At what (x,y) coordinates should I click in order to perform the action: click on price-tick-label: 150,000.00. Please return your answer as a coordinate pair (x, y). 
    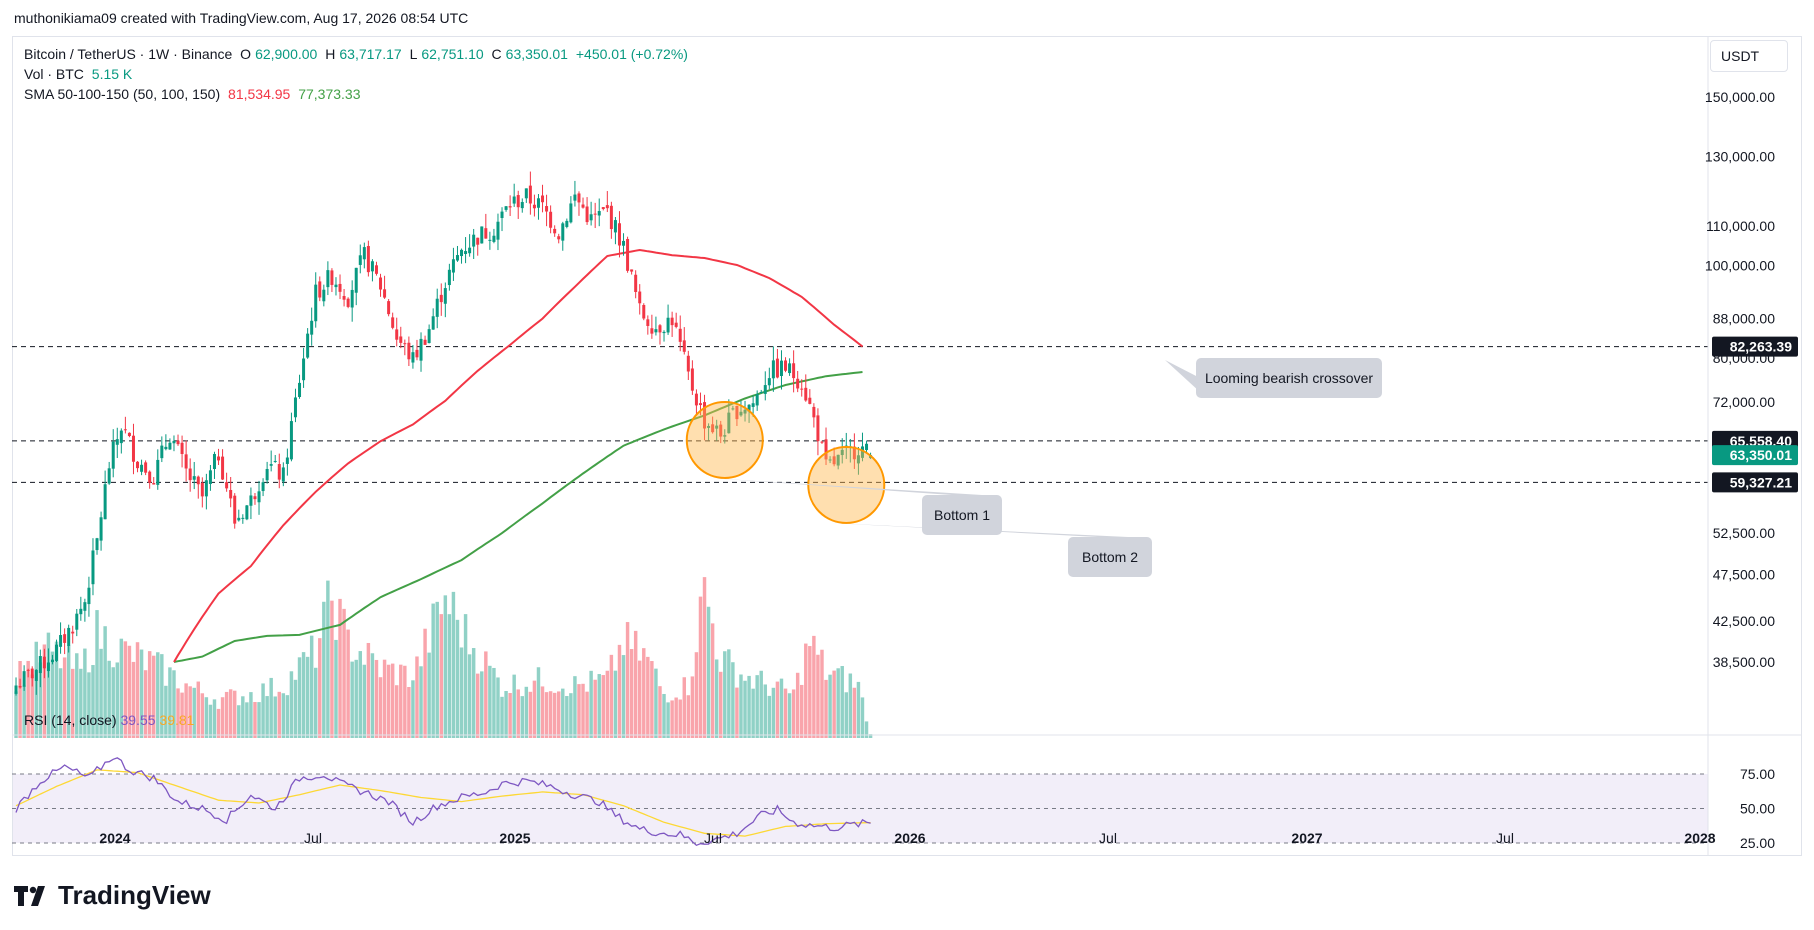
    Looking at the image, I should click on (1740, 97).